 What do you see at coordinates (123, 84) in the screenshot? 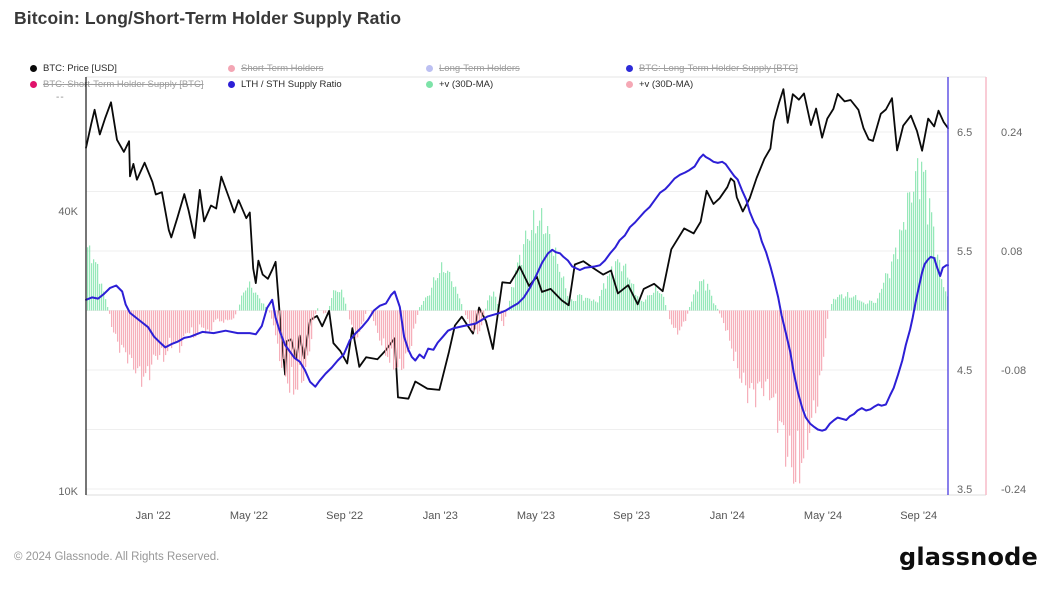
I see `legend-item-label: BTC: Short-Term Holder Supply [BTC]` at bounding box center [123, 84].